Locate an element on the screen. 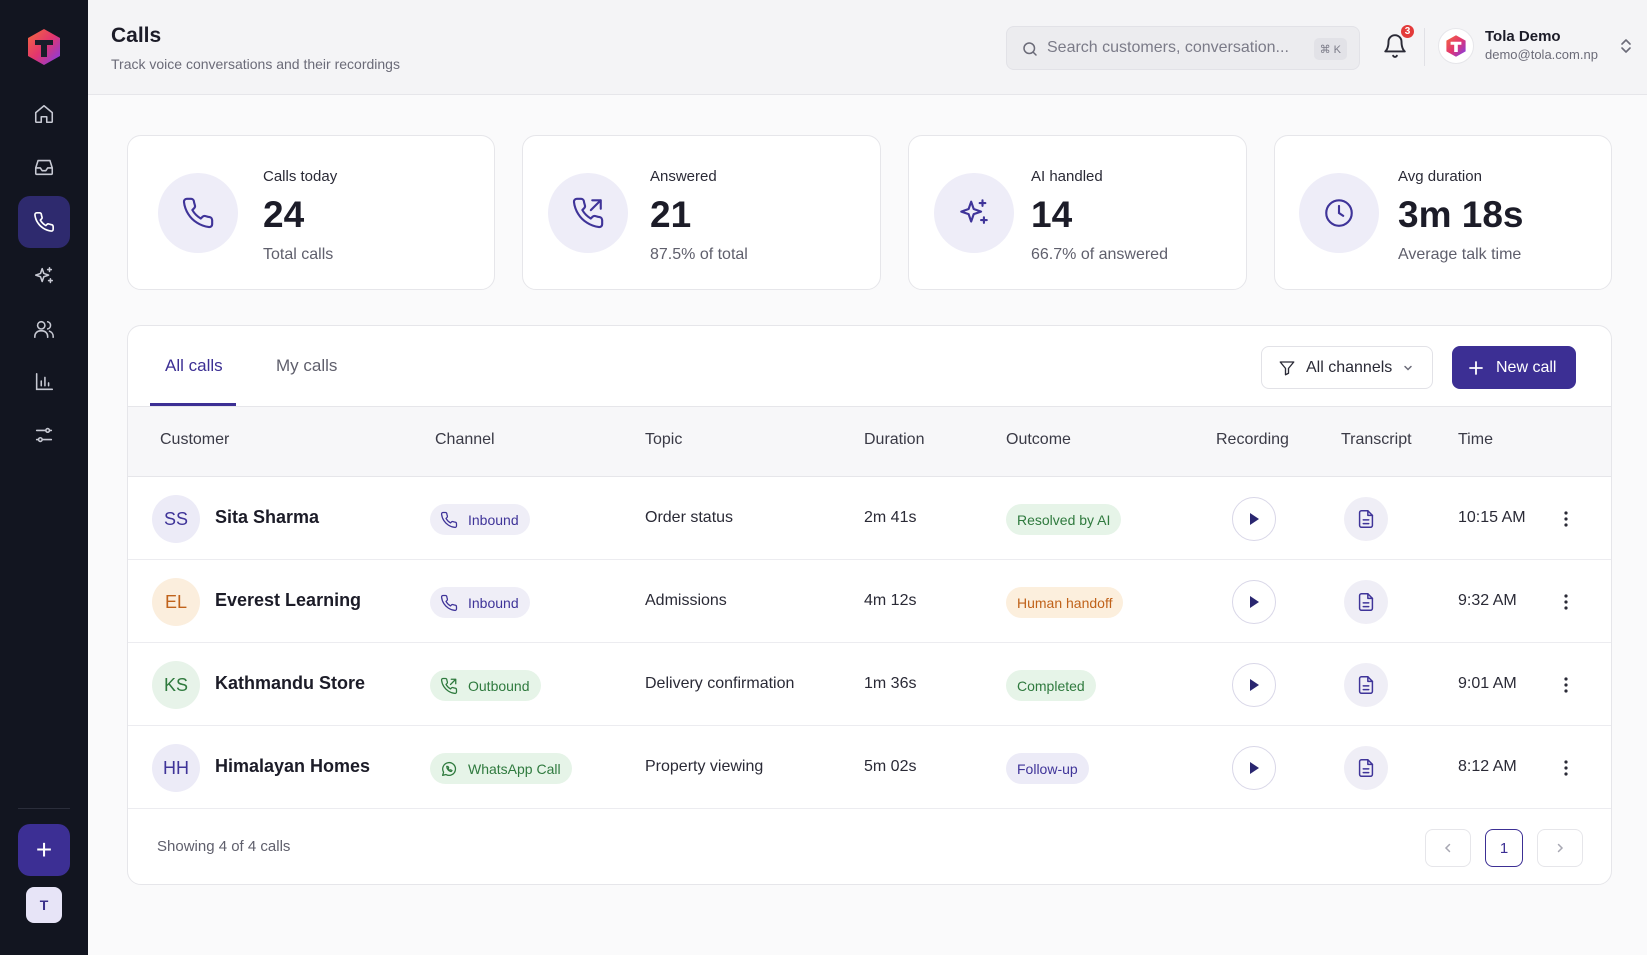  active-tab-indicator is located at coordinates (193, 404).